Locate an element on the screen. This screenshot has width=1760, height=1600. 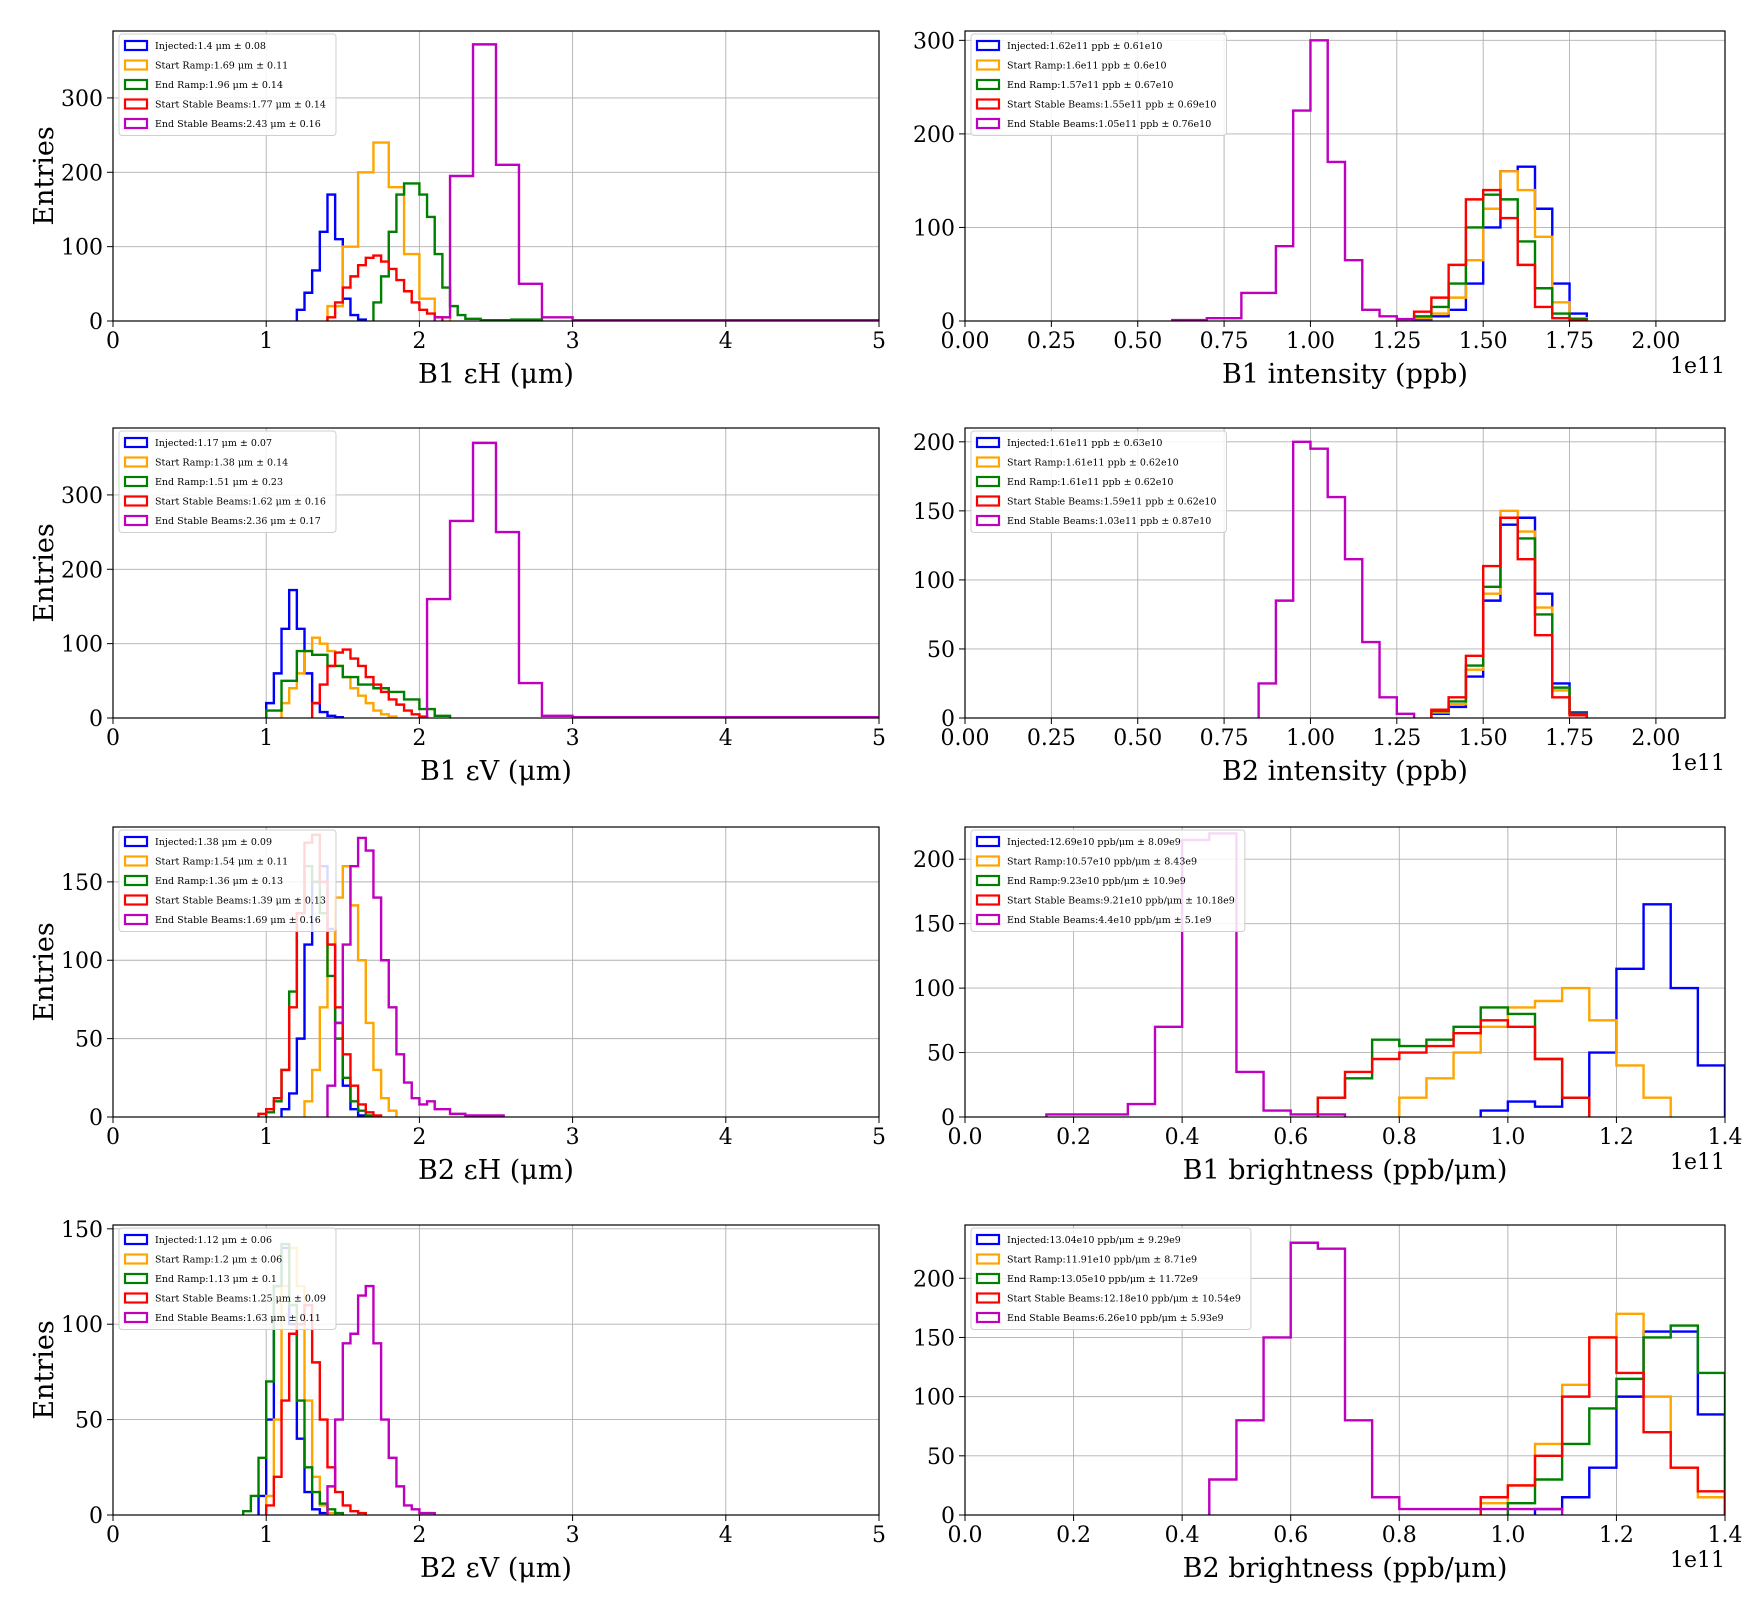
legend-entry: End Stable Beams:1.69 μm ± 0.16 is located at coordinates (238, 920).